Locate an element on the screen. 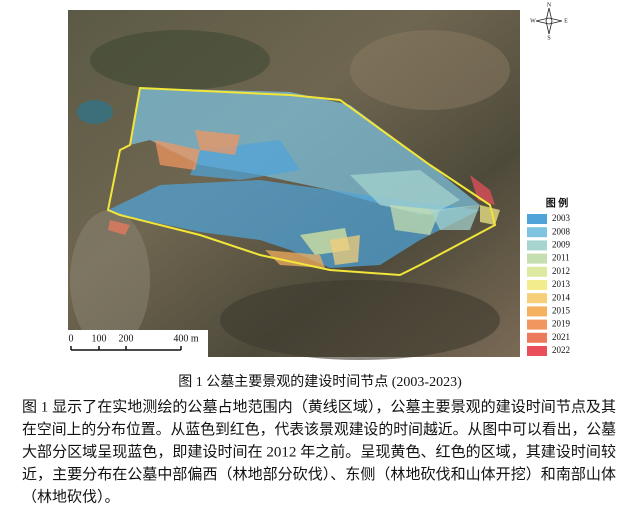 This screenshot has height=517, width=640. paragraph-line: 近，主要分布在公墓中部偏西（林地部分砍伐）、东侧（林地砍伐和山体开挖）和南部山体 is located at coordinates (319, 474).